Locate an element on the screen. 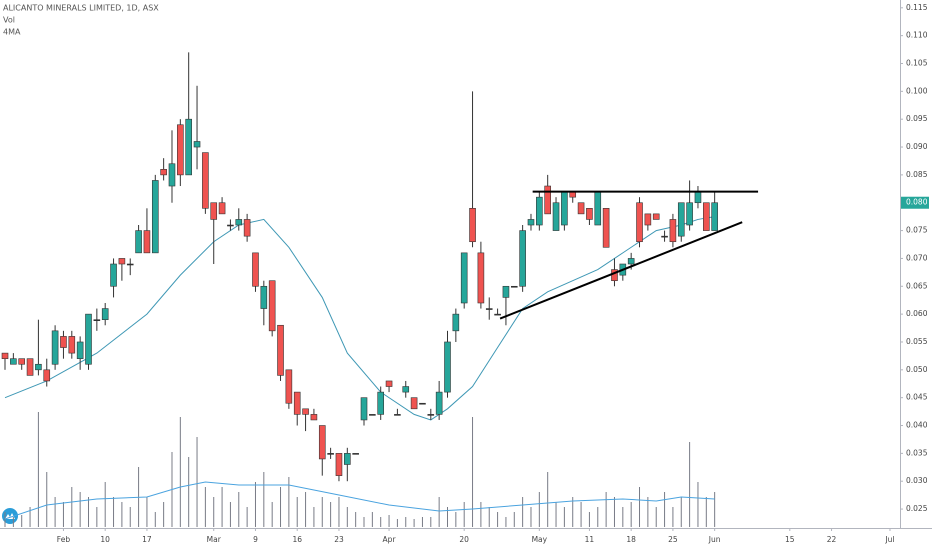 This screenshot has height=550, width=932. x-tick-label: 9 is located at coordinates (255, 539).